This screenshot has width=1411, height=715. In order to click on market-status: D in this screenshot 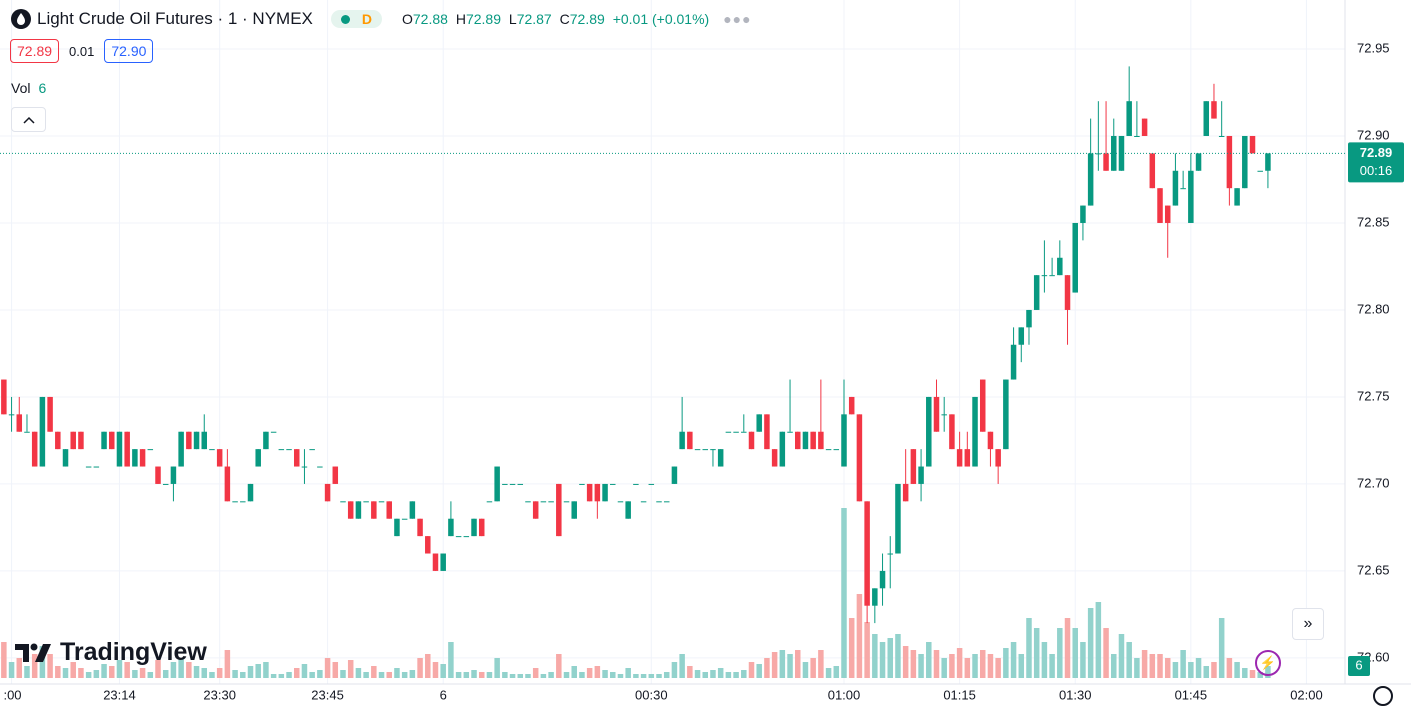, I will do `click(356, 19)`.